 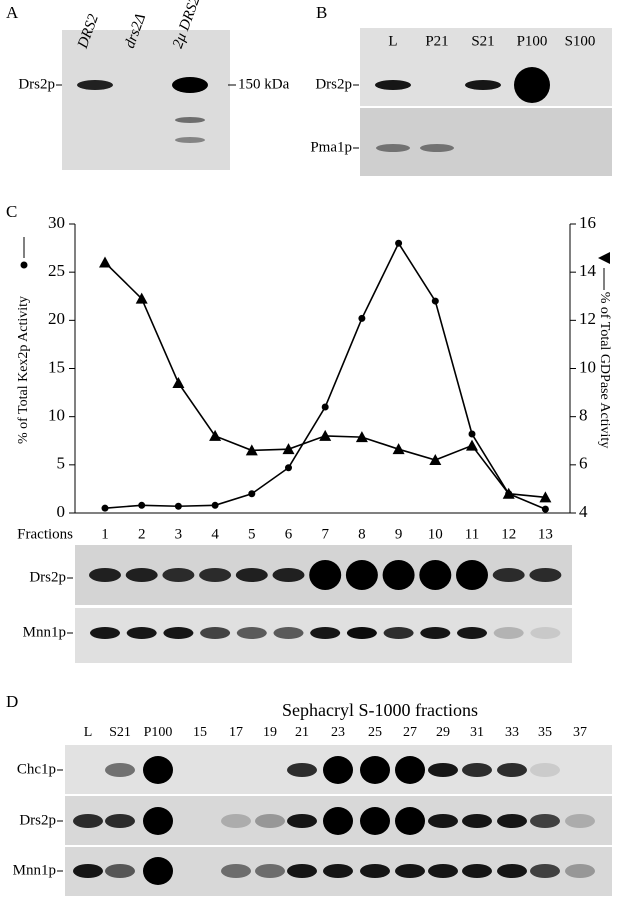 What do you see at coordinates (508, 534) in the screenshot?
I see `x-tick-label: 12` at bounding box center [508, 534].